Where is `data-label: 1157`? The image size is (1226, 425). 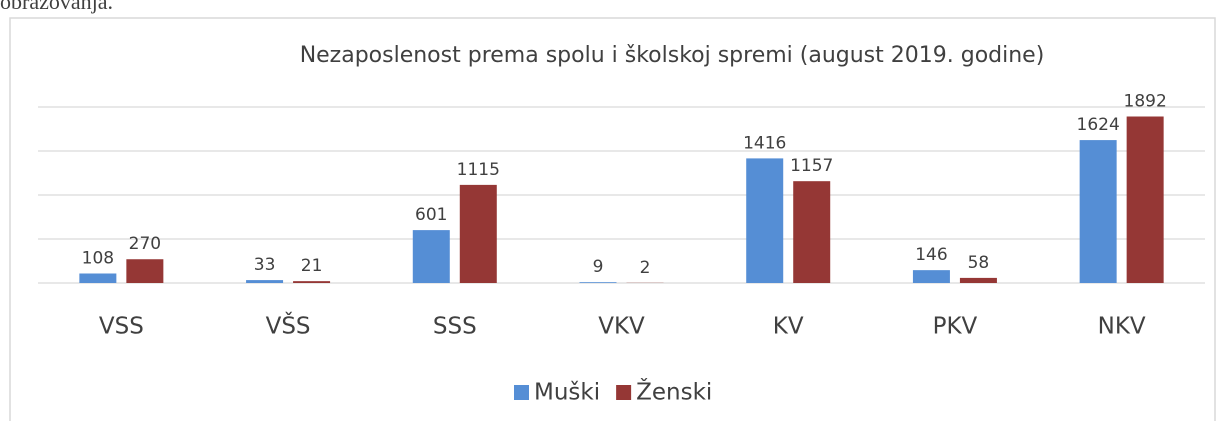
data-label: 1157 is located at coordinates (811, 166).